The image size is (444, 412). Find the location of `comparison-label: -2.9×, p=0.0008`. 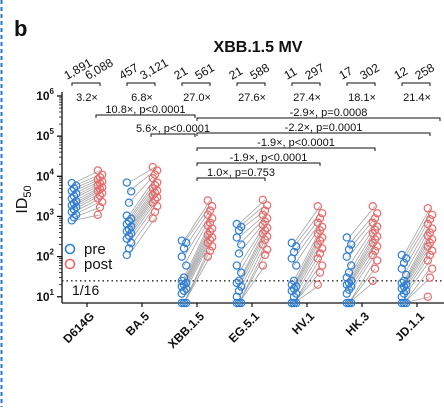

comparison-label: -2.9×, p=0.0008 is located at coordinates (329, 113).